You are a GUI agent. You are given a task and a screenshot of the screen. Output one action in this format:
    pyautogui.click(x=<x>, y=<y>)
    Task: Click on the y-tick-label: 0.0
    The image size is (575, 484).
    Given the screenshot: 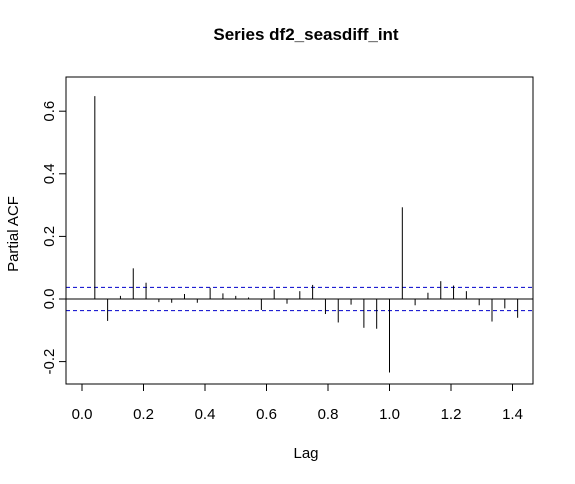 What is the action you would take?
    pyautogui.click(x=49, y=299)
    